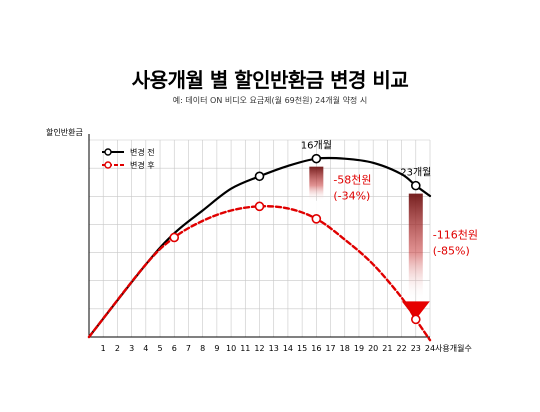  I want to click on x-tick-label: 12, so click(259, 348).